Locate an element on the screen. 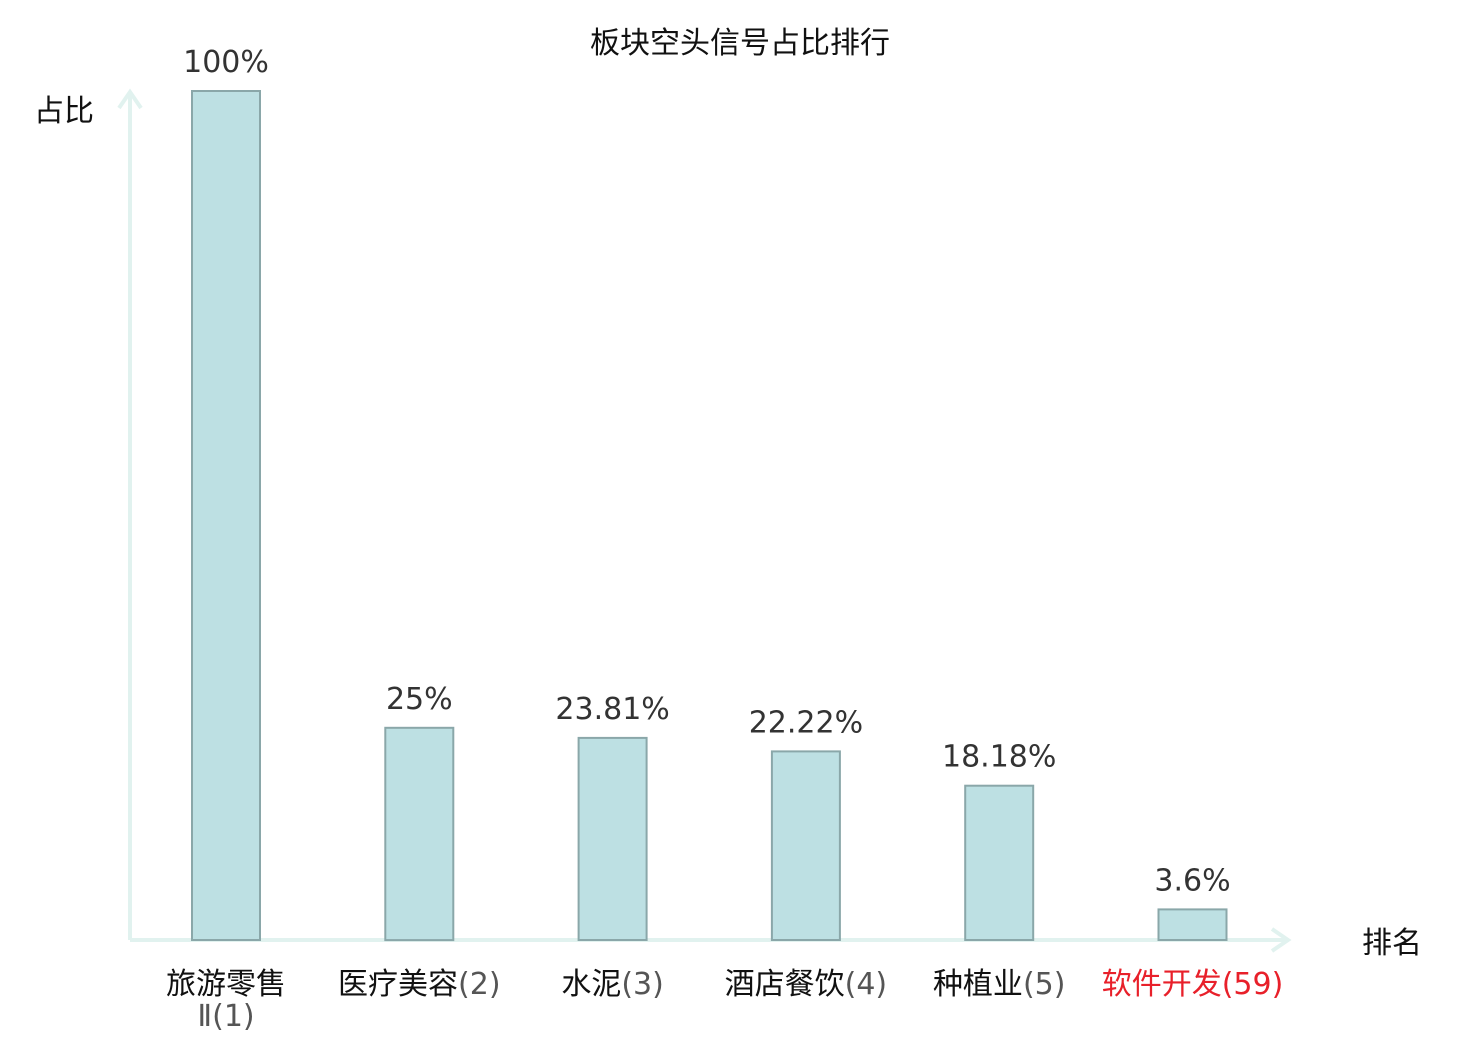 This screenshot has height=1040, width=1480. category-label-3: 水泥(3) is located at coordinates (612, 984).